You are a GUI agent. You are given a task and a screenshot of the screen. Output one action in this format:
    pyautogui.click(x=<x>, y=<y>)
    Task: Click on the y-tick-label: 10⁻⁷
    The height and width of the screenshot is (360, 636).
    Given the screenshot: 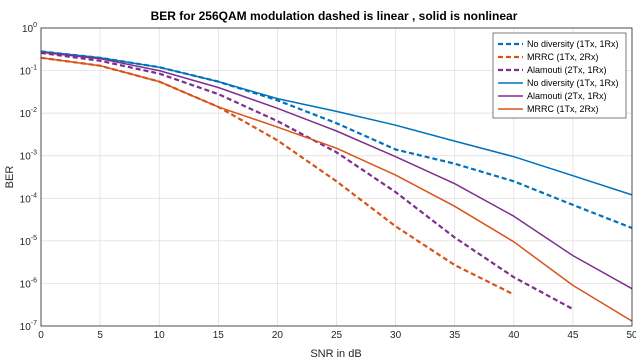 What is the action you would take?
    pyautogui.click(x=28, y=326)
    